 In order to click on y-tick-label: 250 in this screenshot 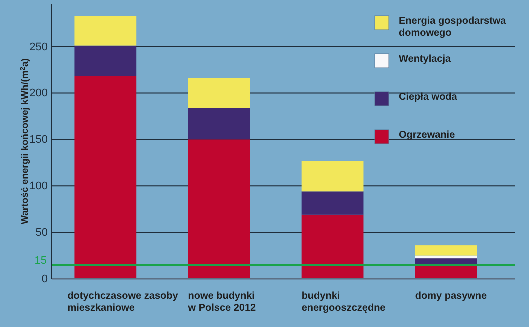, I will do `click(39, 47)`.